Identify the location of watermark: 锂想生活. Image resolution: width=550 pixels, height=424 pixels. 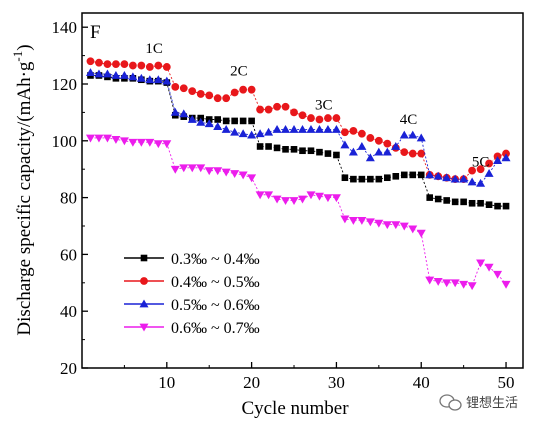
(478, 402).